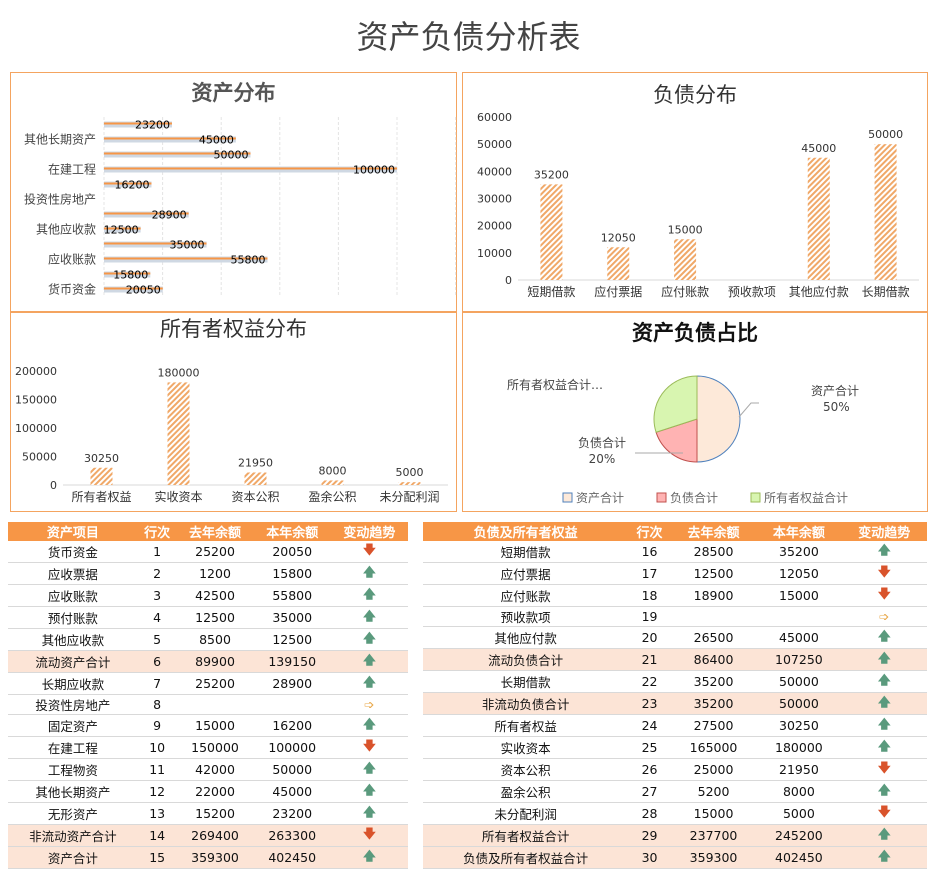 The image size is (937, 869). Describe the element at coordinates (886, 292) in the screenshot. I see `category-label: 长期借款` at that location.